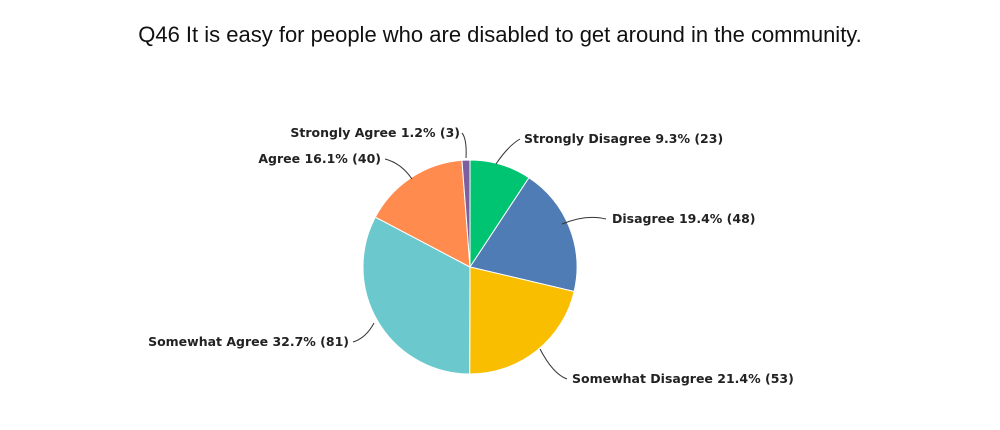  Describe the element at coordinates (248, 341) in the screenshot. I see `slice-label-somewhat-agree: Somewhat Agree 32.7% (81)` at that location.